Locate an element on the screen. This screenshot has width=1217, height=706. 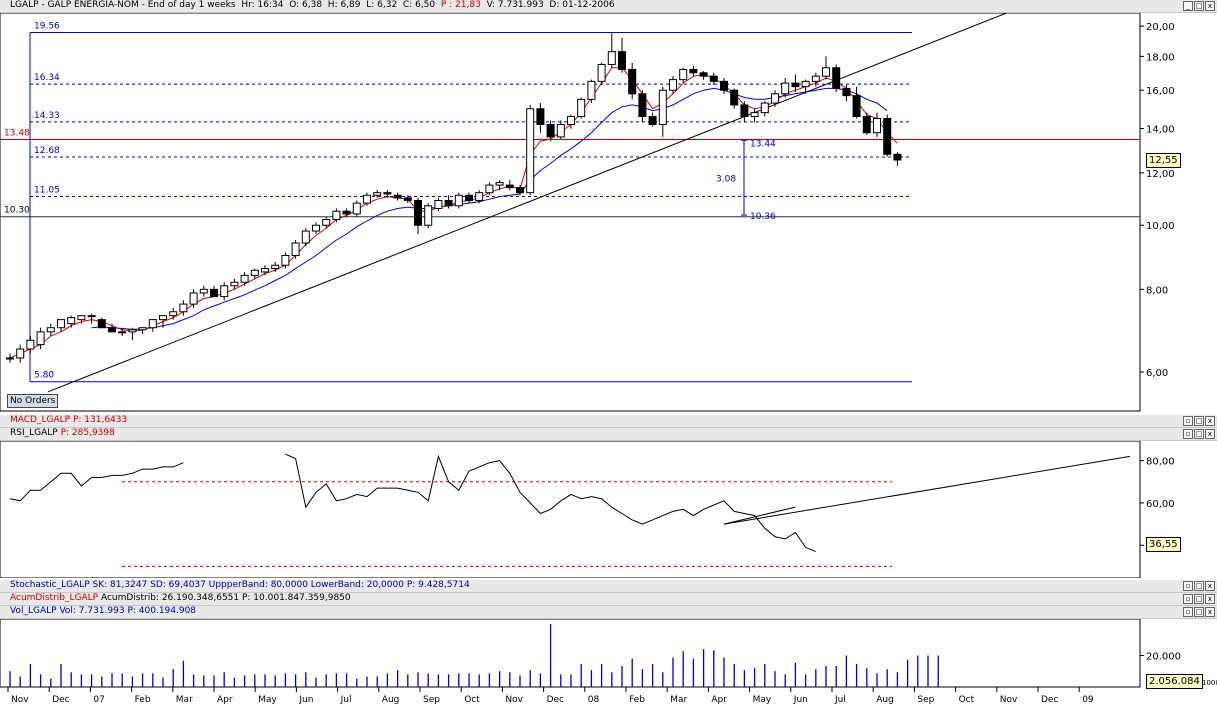
rsi-restore-button: ▫ is located at coordinates (1188, 434).